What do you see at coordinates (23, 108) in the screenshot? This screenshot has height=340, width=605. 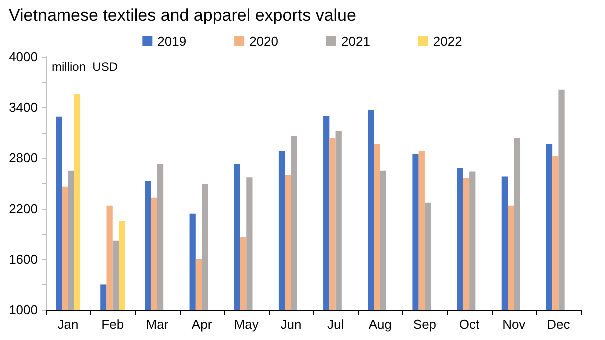 I see `y-tick-label: 3400` at bounding box center [23, 108].